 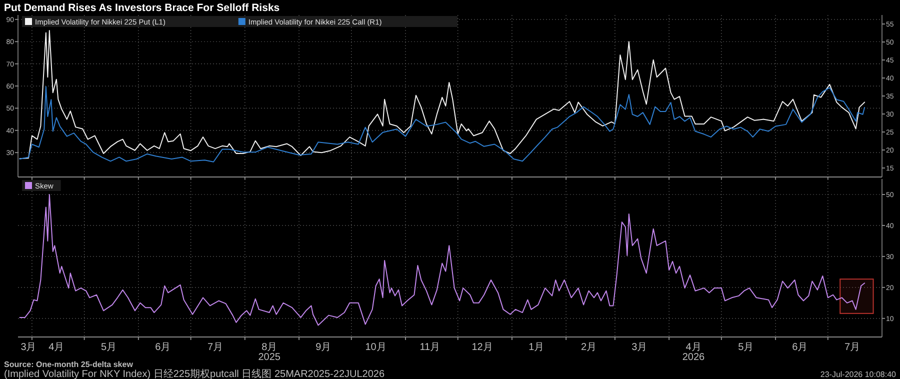 What do you see at coordinates (430, 347) in the screenshot?
I see `x-tick-label: 11月` at bounding box center [430, 347].